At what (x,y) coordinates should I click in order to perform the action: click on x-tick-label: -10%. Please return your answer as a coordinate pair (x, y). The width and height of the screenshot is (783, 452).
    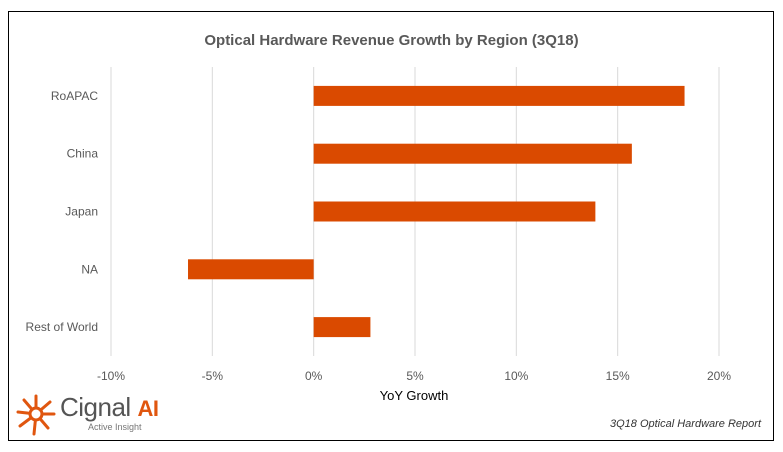
    Looking at the image, I should click on (111, 376).